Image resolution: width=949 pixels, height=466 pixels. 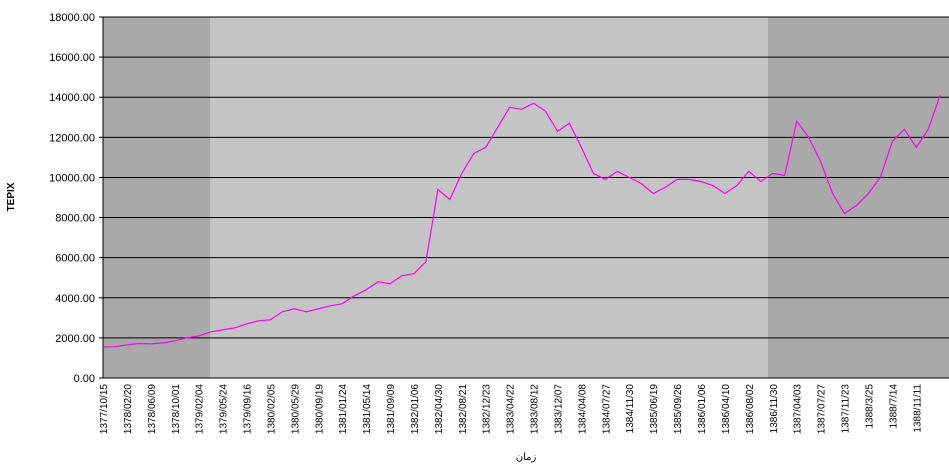 What do you see at coordinates (367, 409) in the screenshot?
I see `x-tick-label: 1381/05/14` at bounding box center [367, 409].